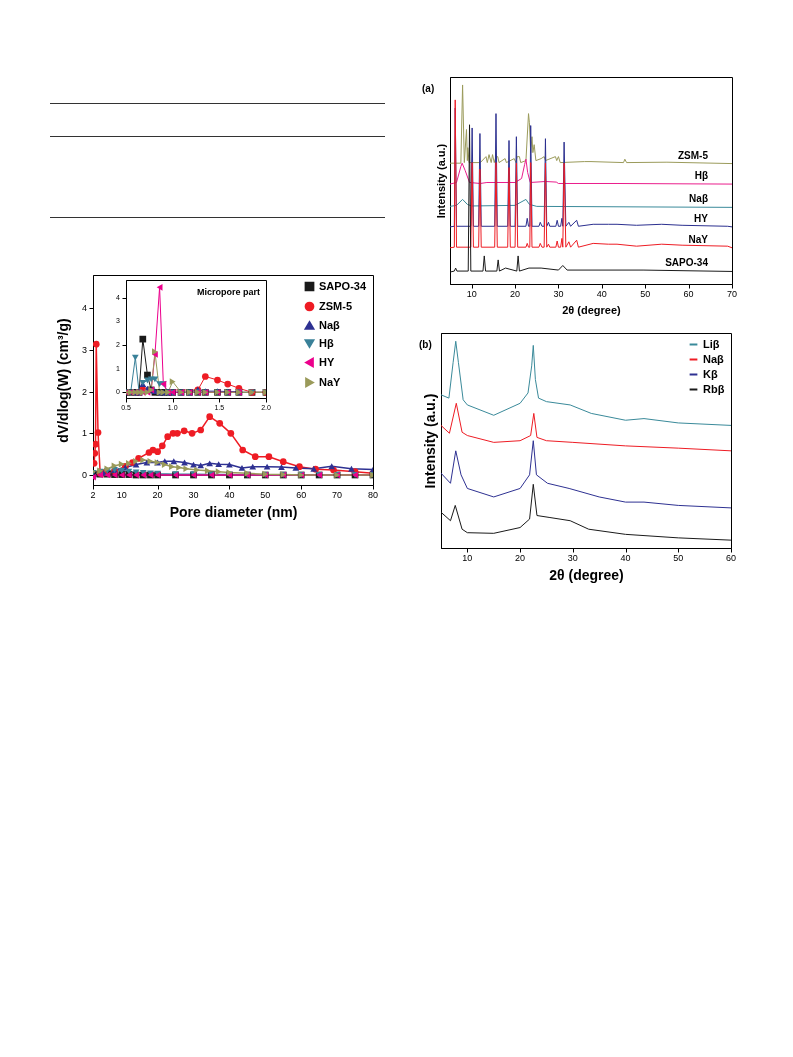 The width and height of the screenshot is (793, 1057). Describe the element at coordinates (343, 285) in the screenshot. I see `legend-label: SAPO-34` at that location.